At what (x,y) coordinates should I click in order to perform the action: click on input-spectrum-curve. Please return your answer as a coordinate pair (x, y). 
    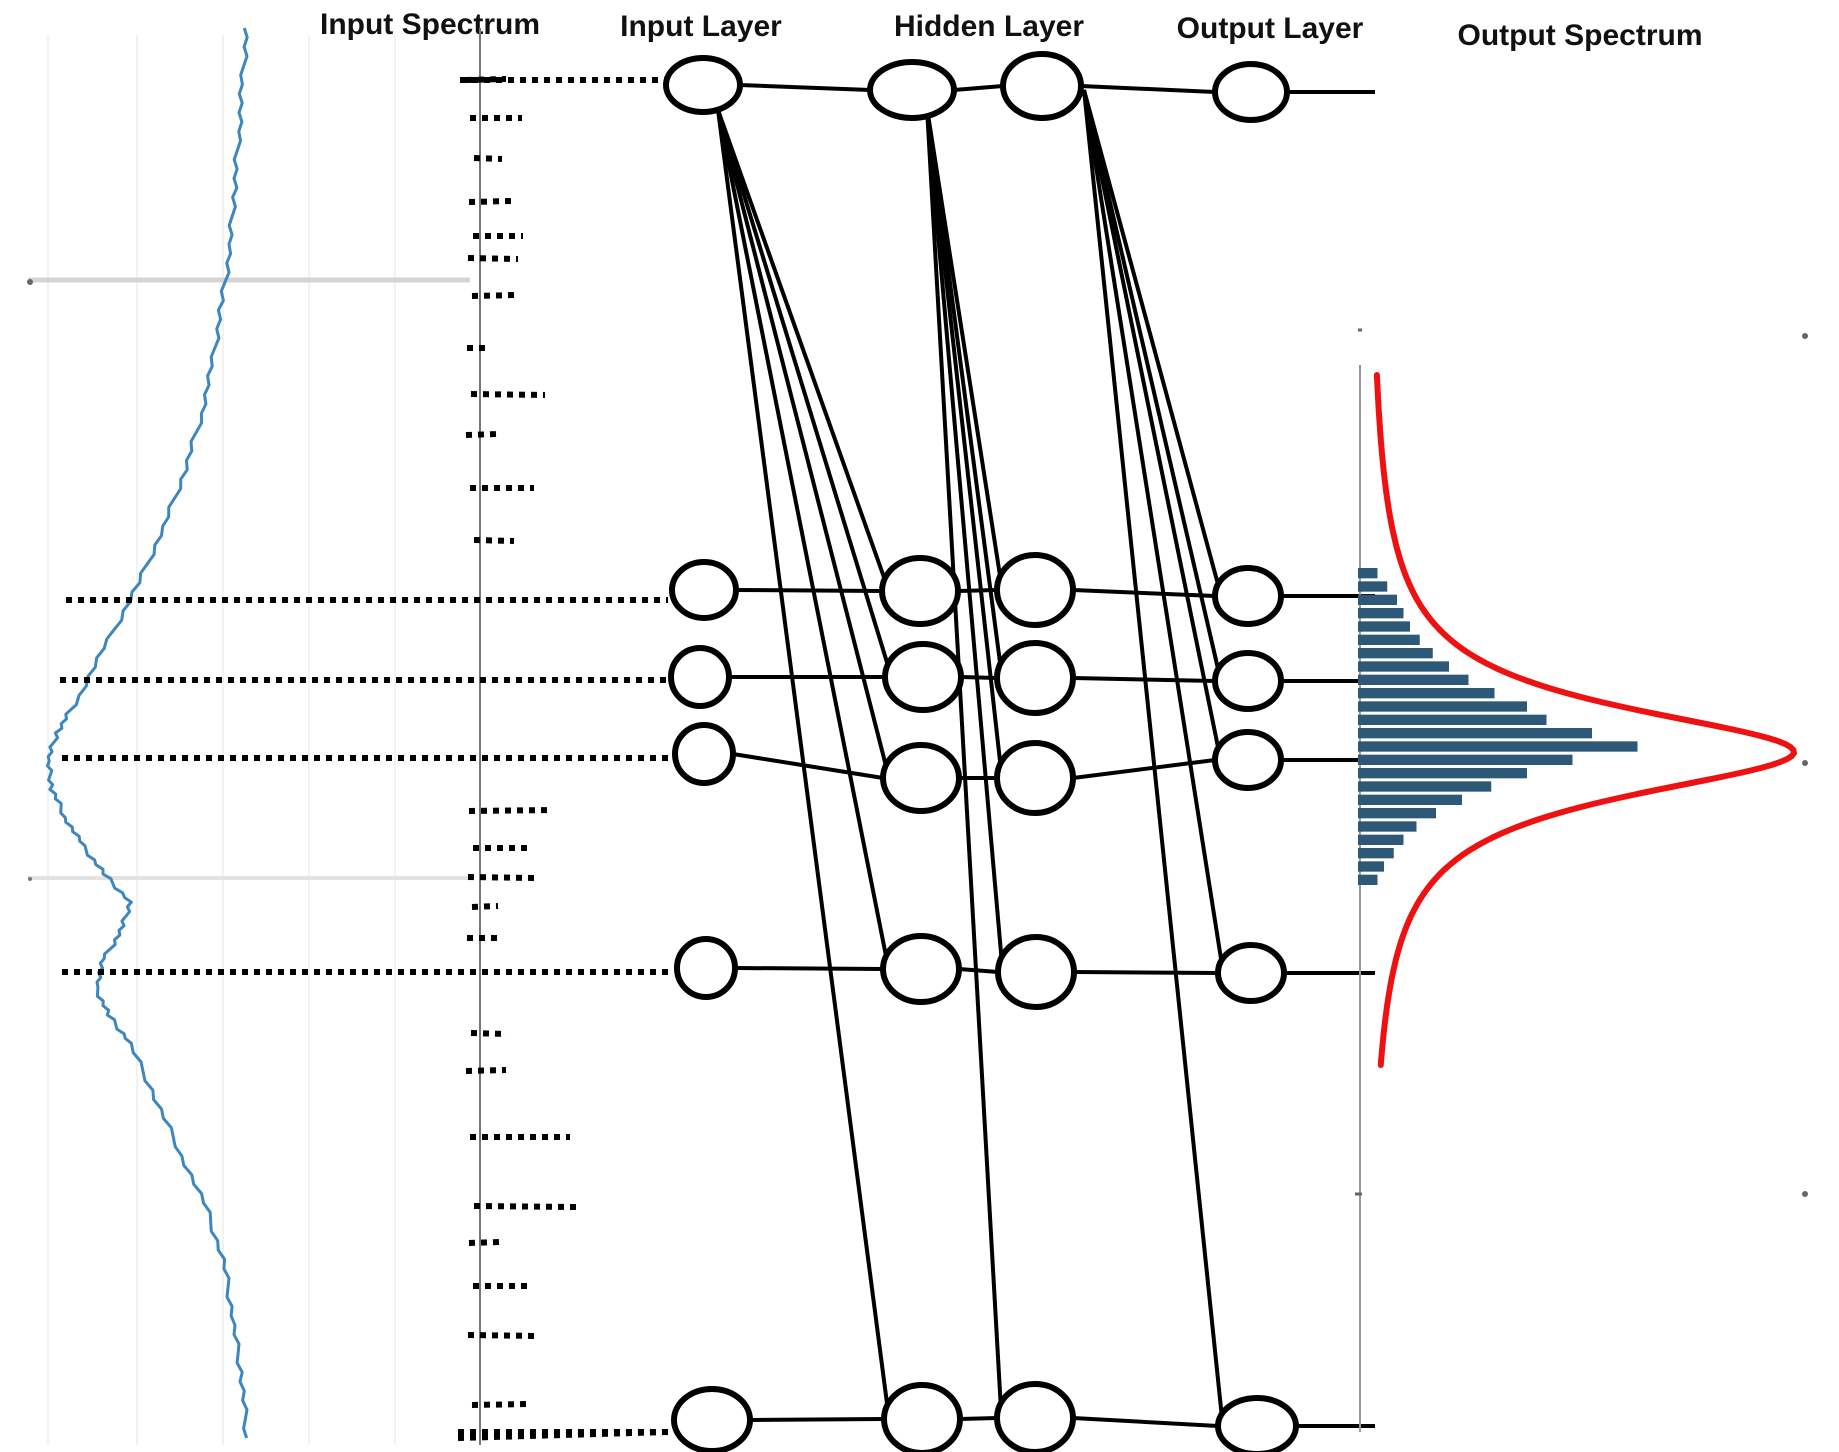
    Looking at the image, I should click on (147, 733).